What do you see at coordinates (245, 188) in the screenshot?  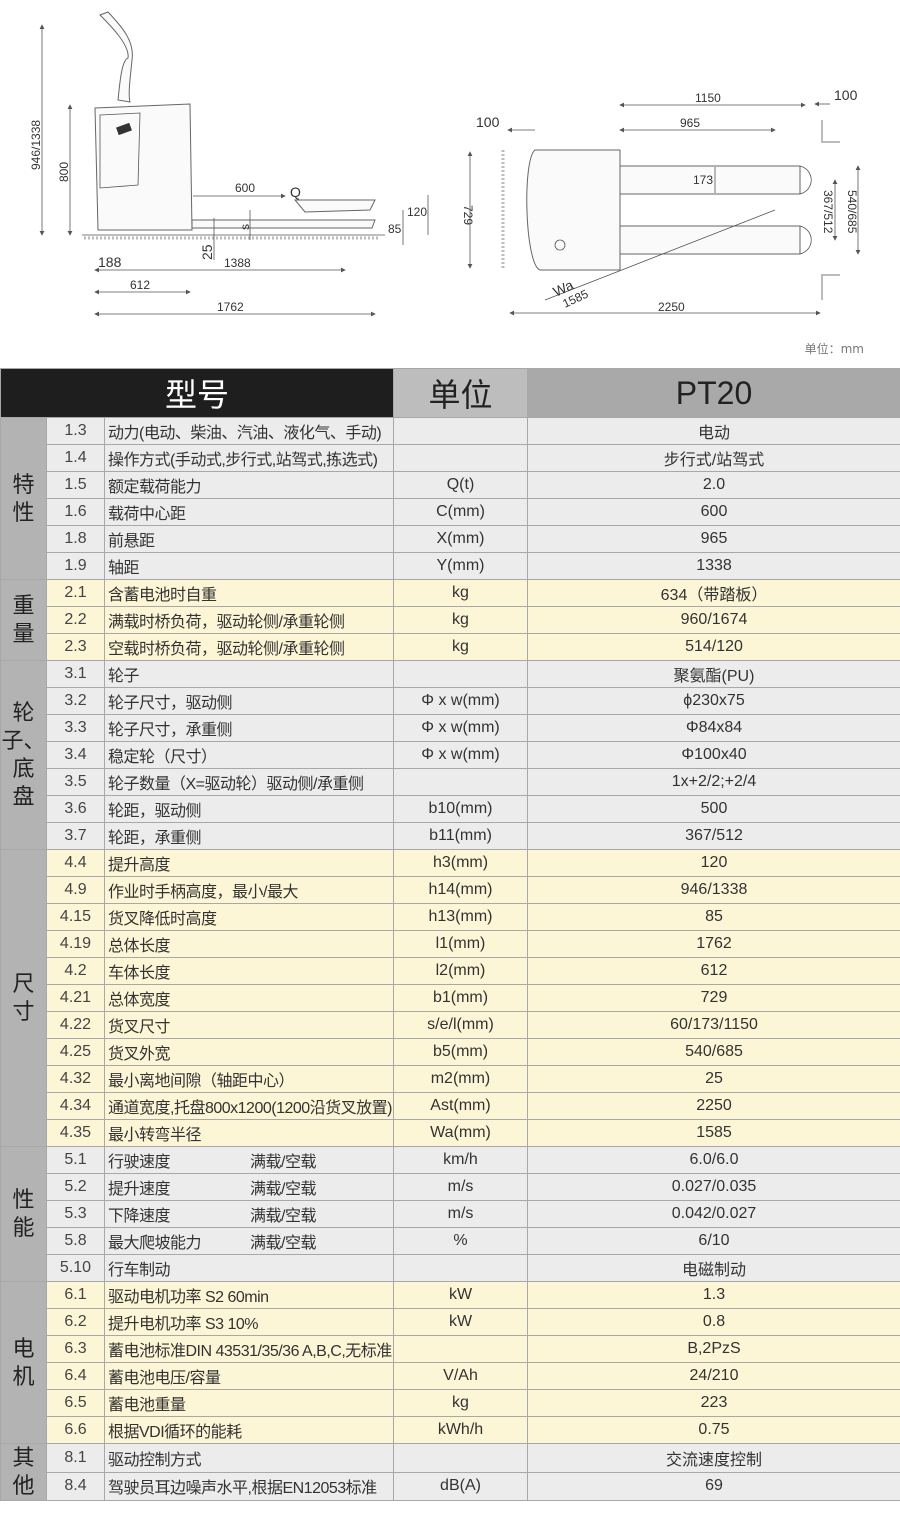 I see `dim-load-center: 600` at bounding box center [245, 188].